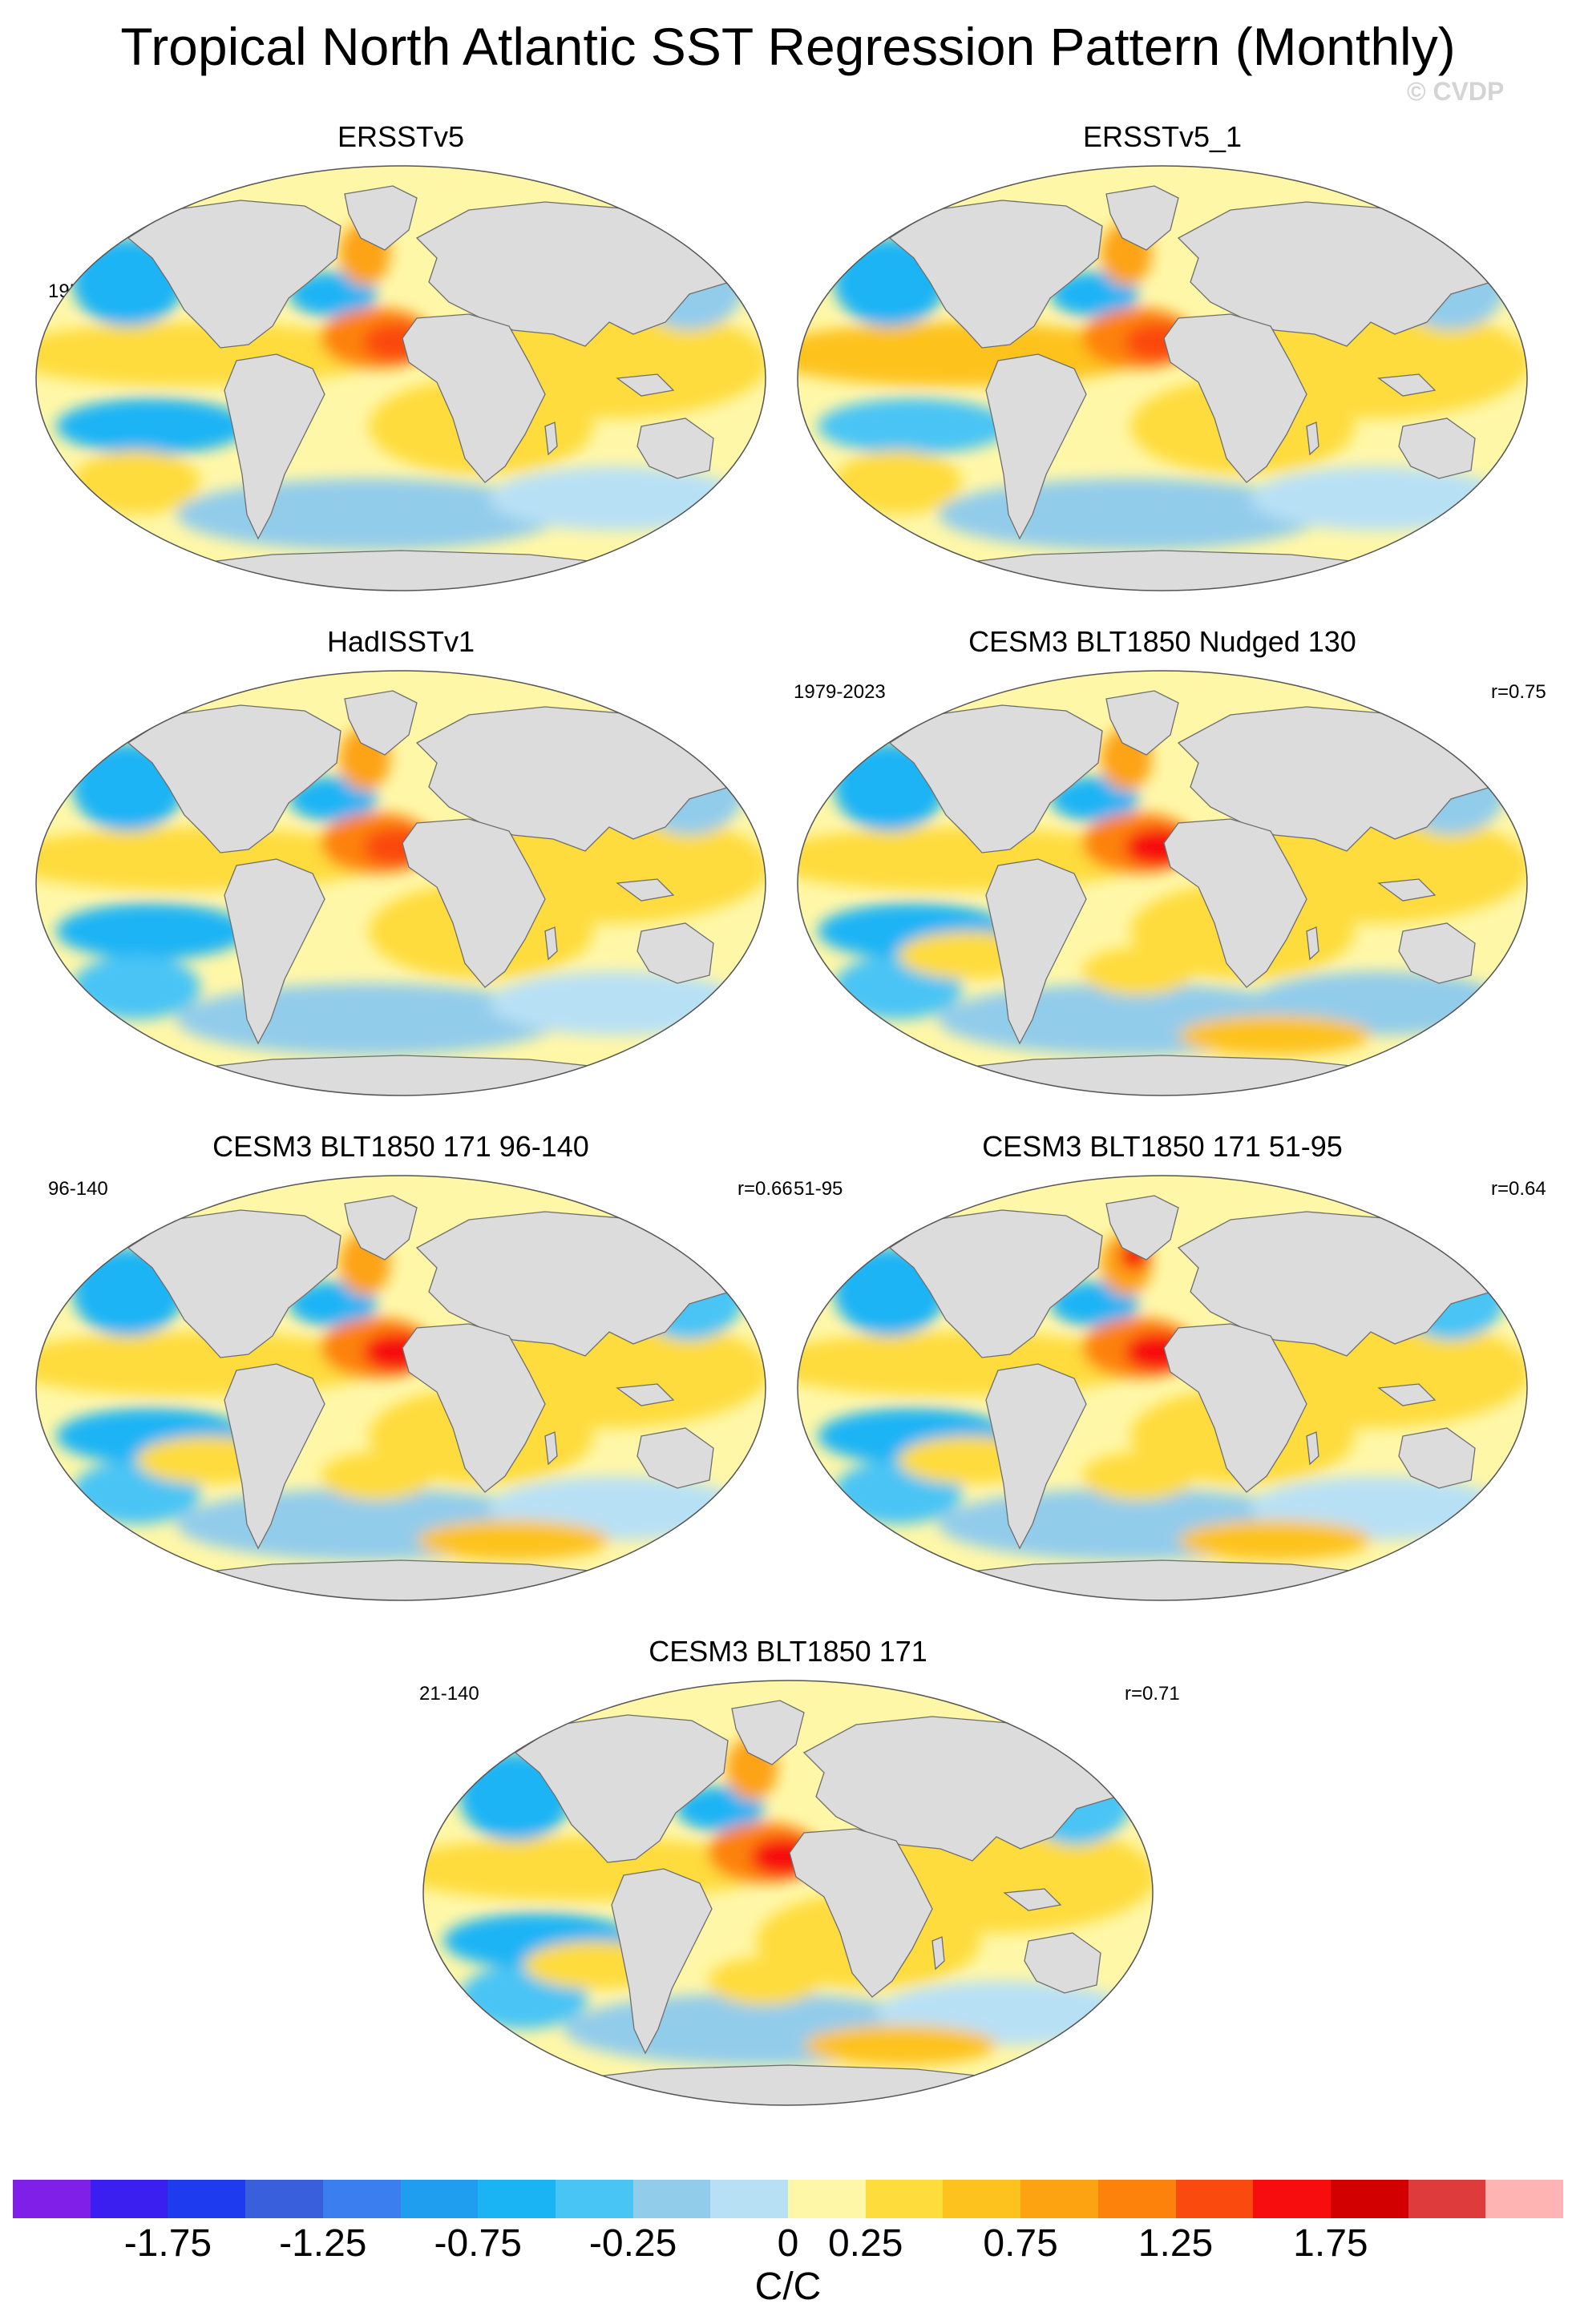  What do you see at coordinates (167, 2243) in the screenshot?
I see `colorbar-tick-label: -1.75` at bounding box center [167, 2243].